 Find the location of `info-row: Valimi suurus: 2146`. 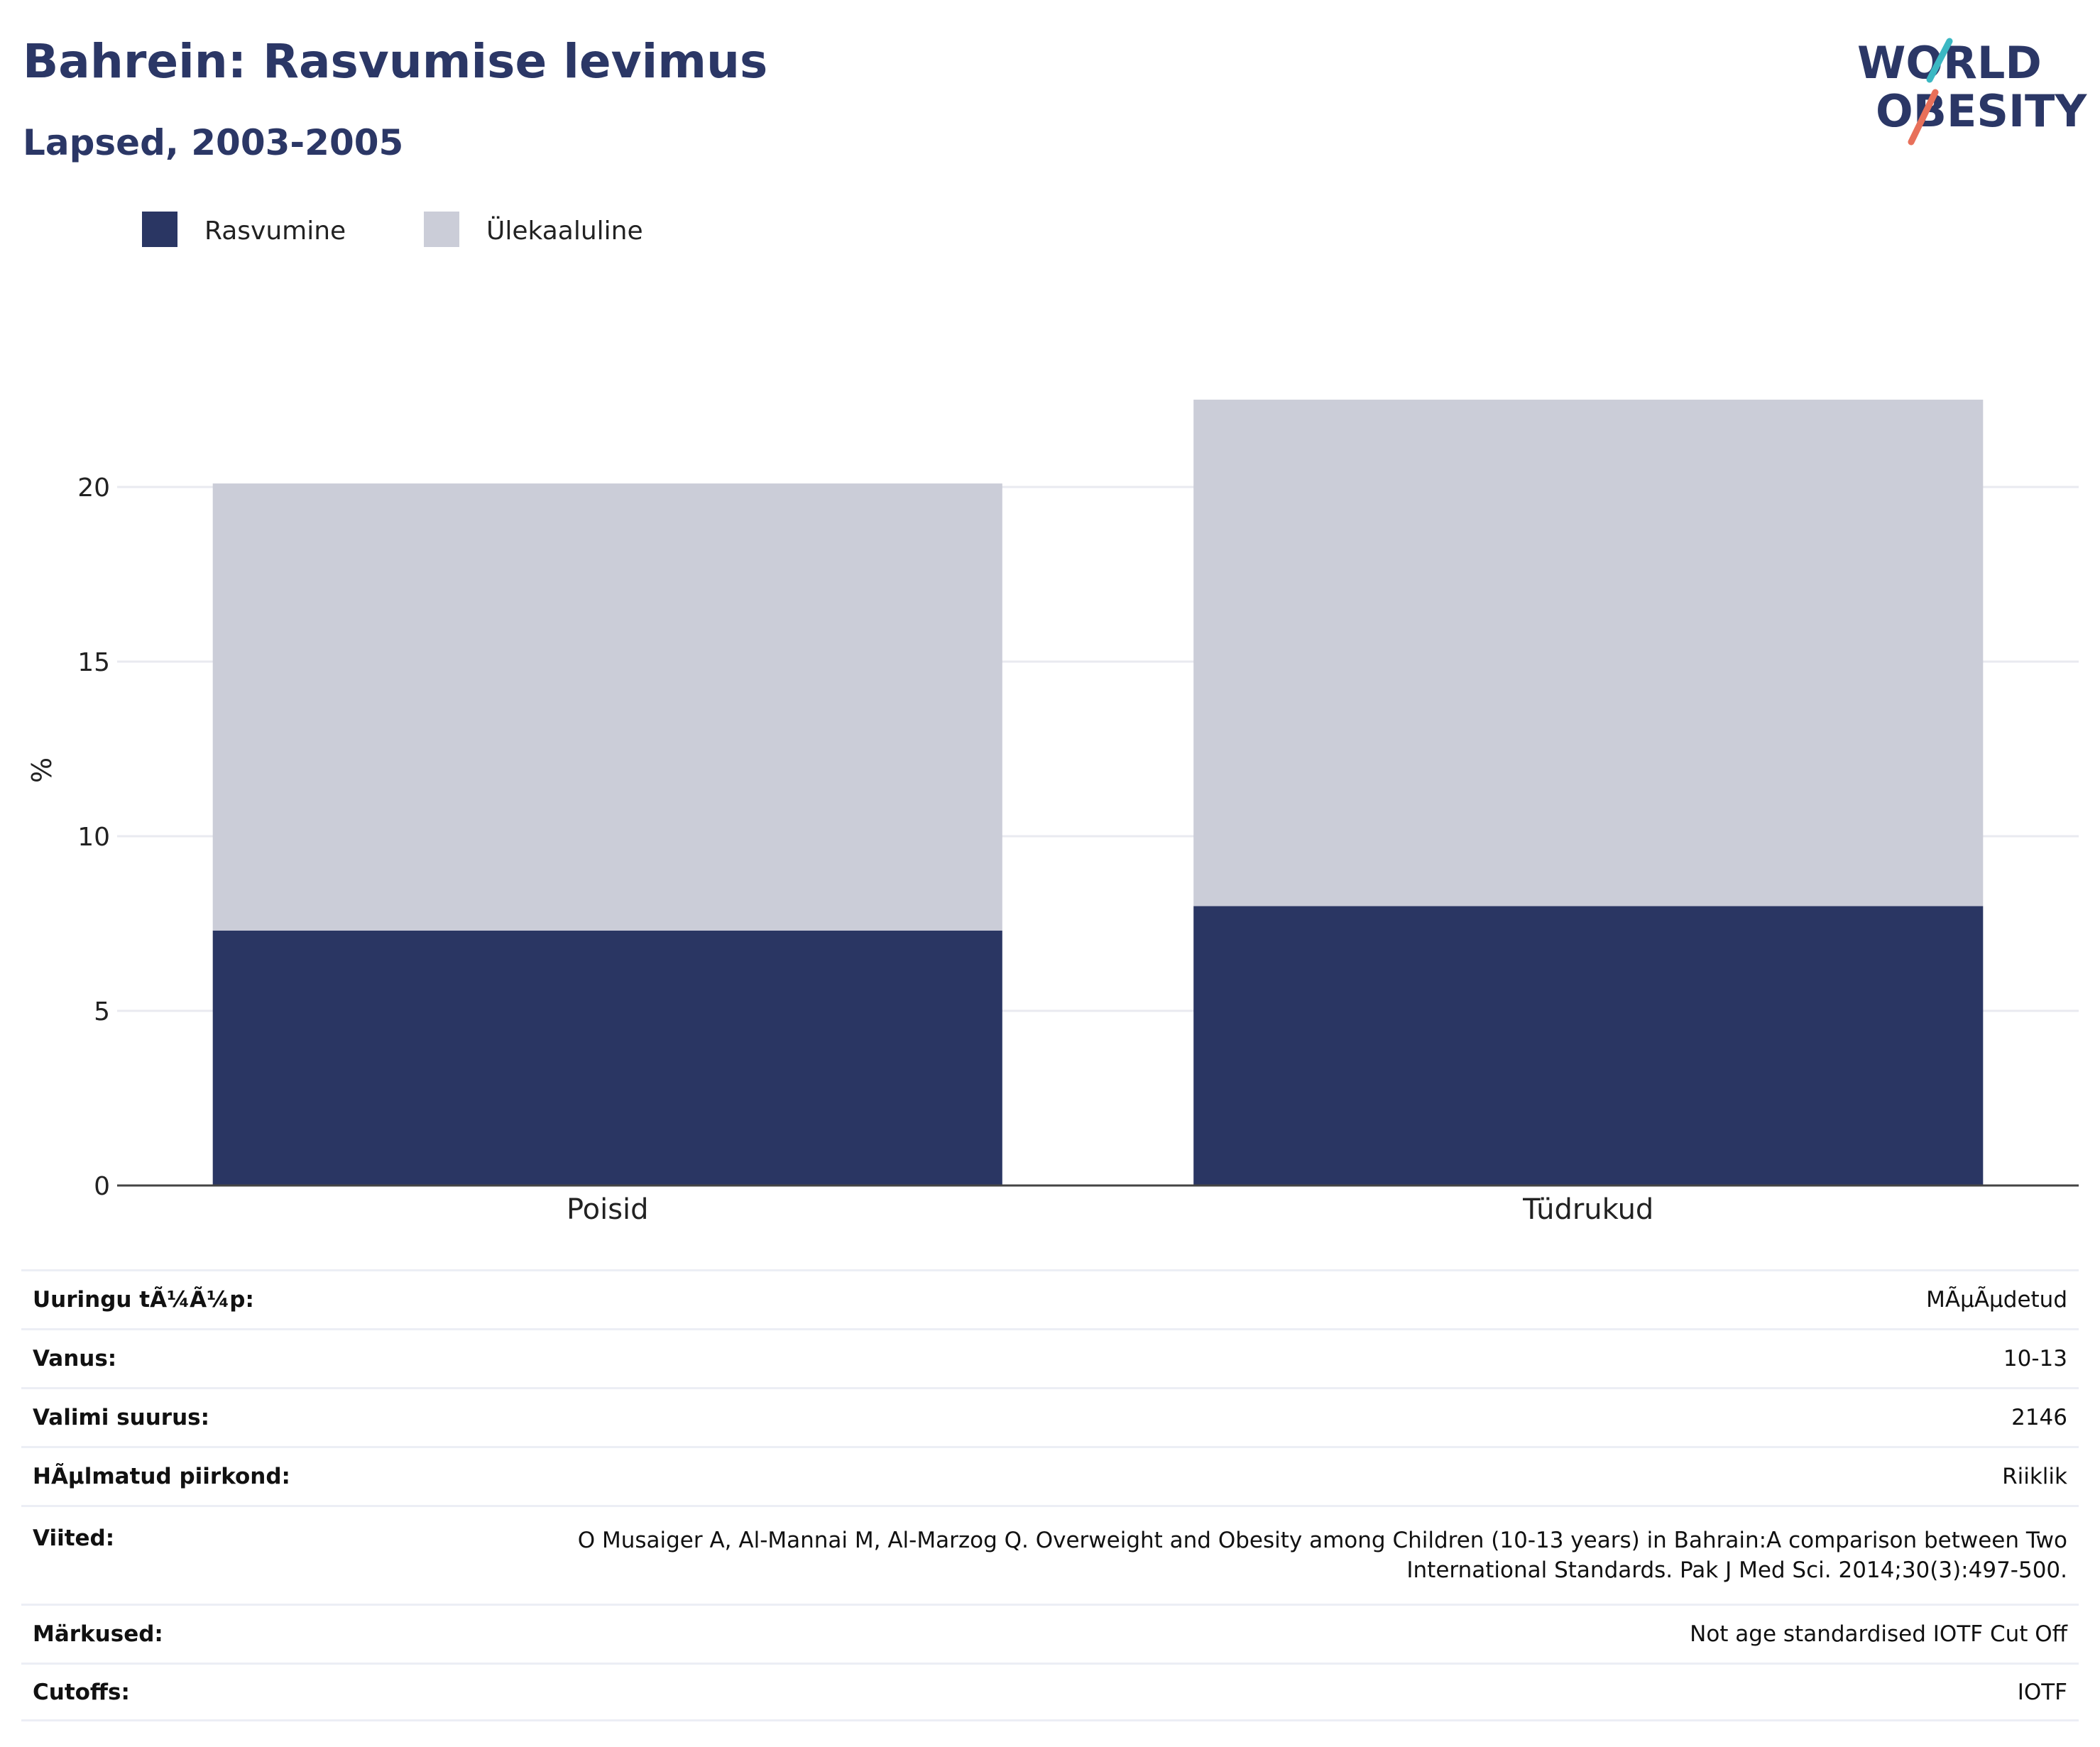

info-row: Valimi suurus: 2146 is located at coordinates (1050, 1416).